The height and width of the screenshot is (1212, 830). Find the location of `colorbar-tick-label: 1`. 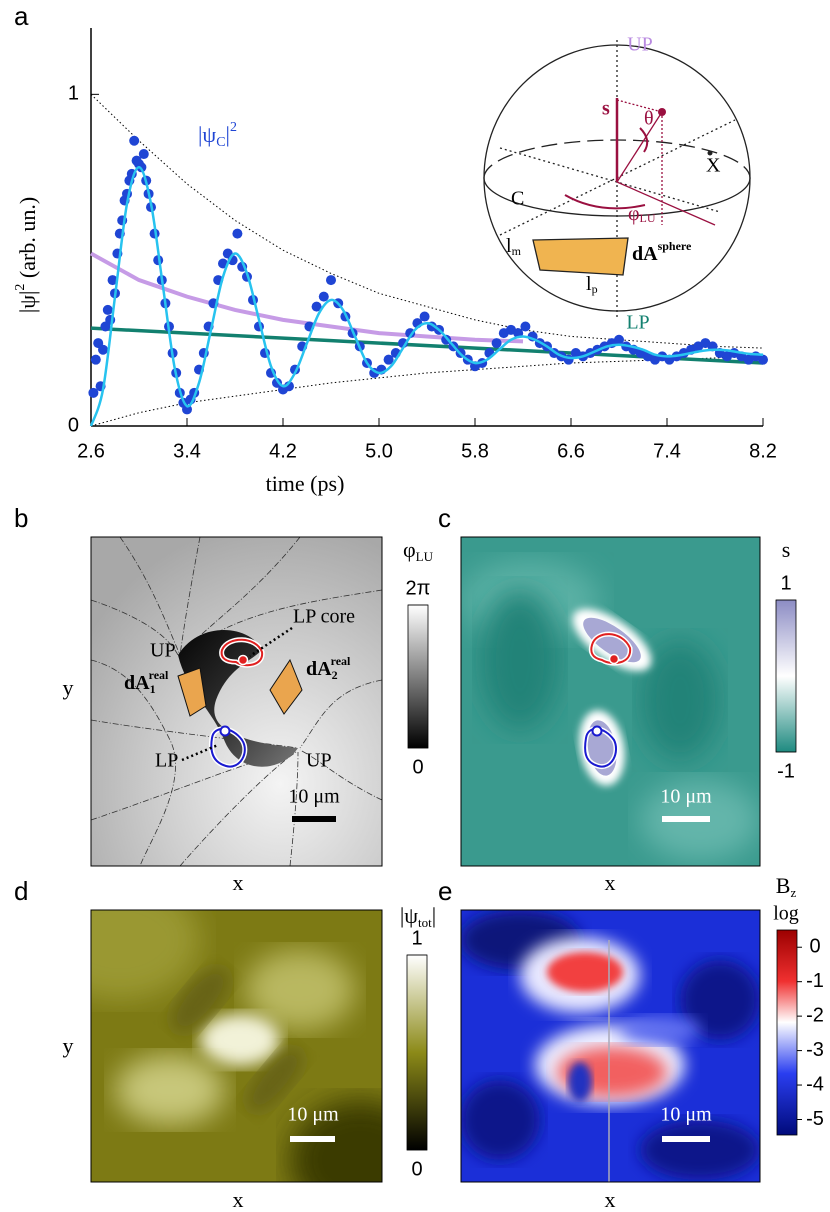

colorbar-tick-label: 1 is located at coordinates (785, 583).